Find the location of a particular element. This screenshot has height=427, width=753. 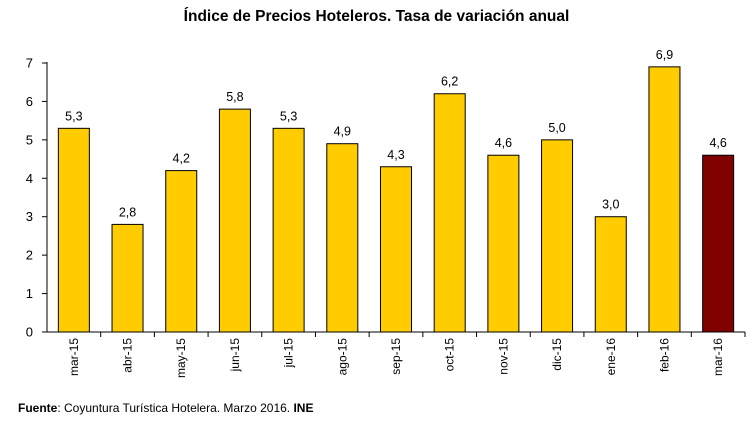

source-prefix: Fuente is located at coordinates (38, 408).